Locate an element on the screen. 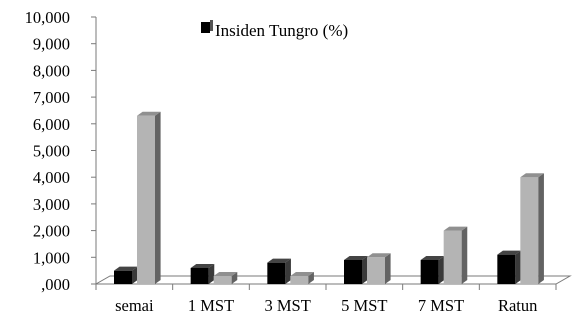  x-tick-label: 5 MST is located at coordinates (364, 305).